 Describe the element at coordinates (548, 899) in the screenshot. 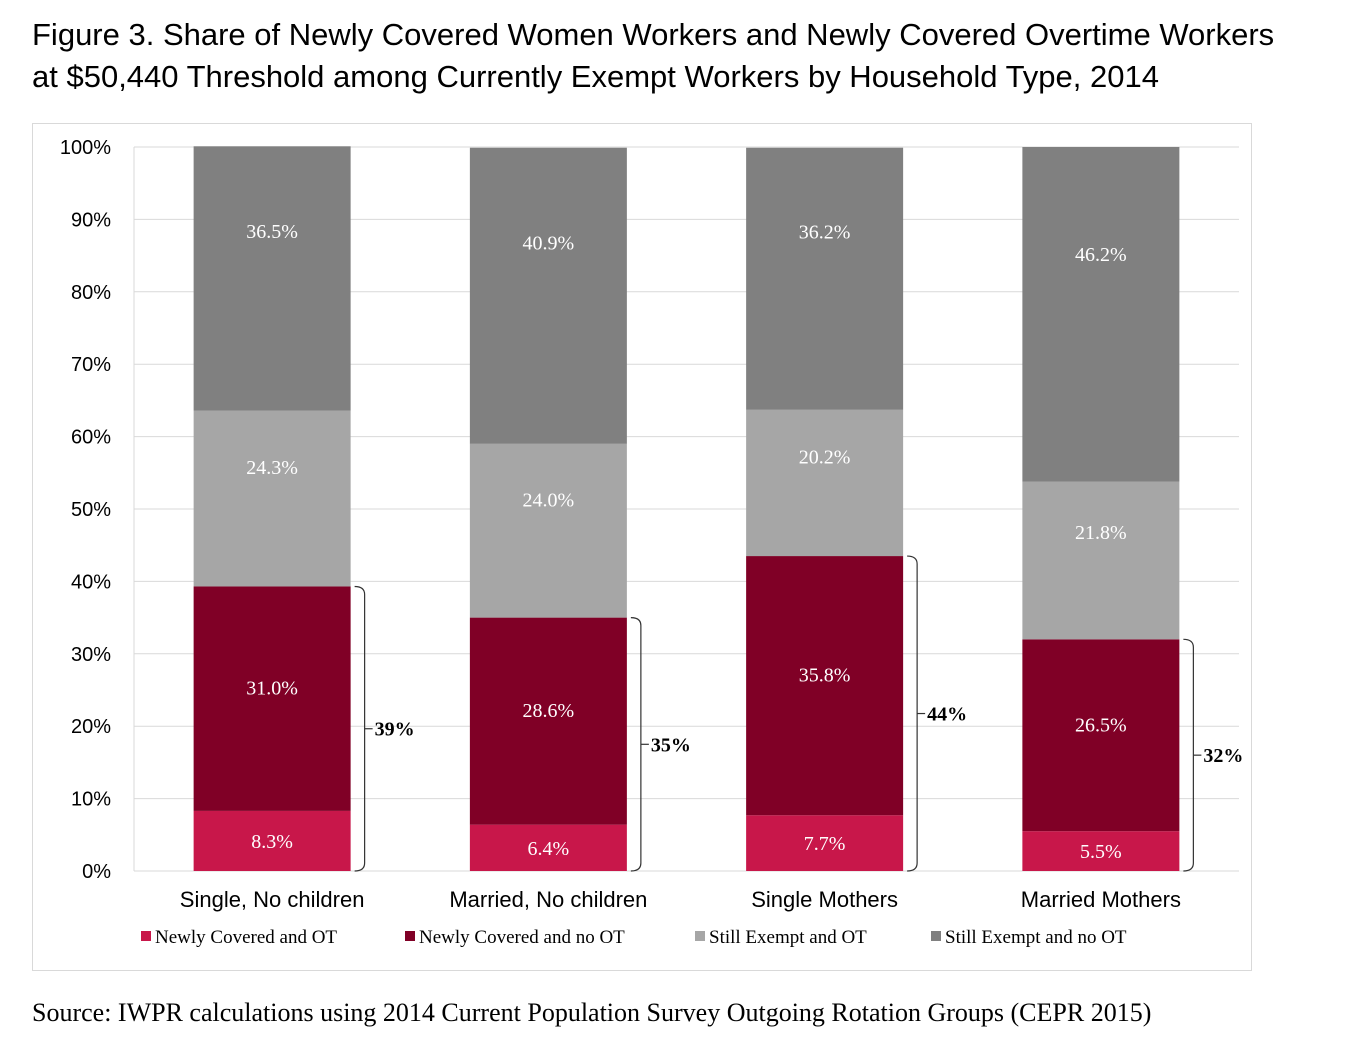

I see `x-category-label: Married, No children` at that location.